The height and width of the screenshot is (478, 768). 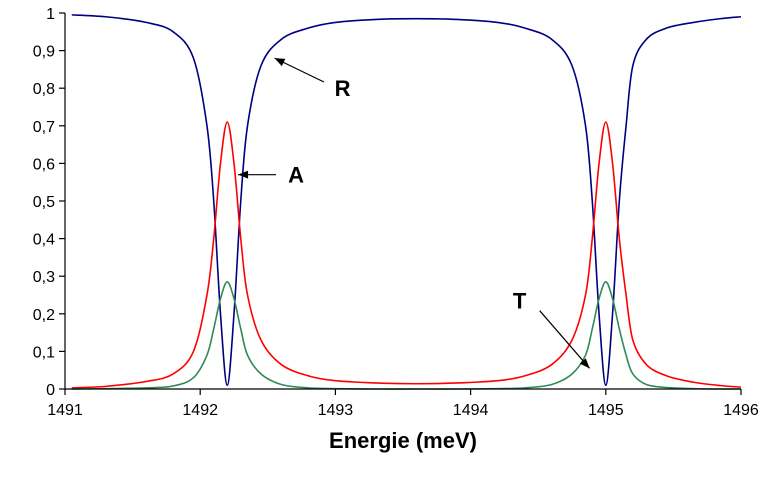 I want to click on annotation-arrowhead-a, so click(x=243, y=174).